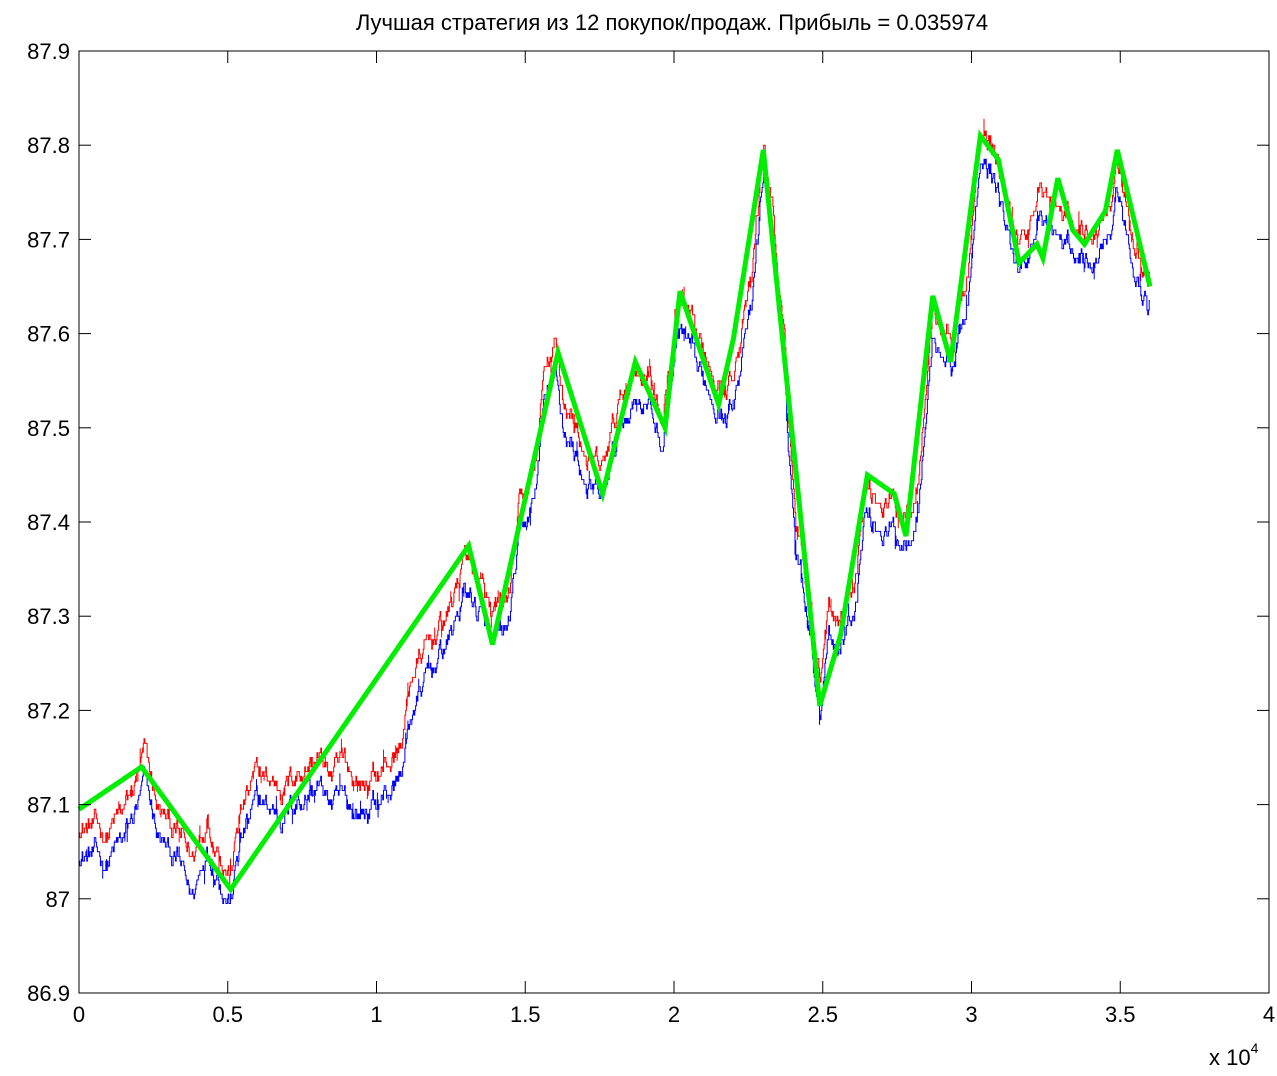  Describe the element at coordinates (48, 805) in the screenshot. I see `y-tick-label: 87.1` at that location.